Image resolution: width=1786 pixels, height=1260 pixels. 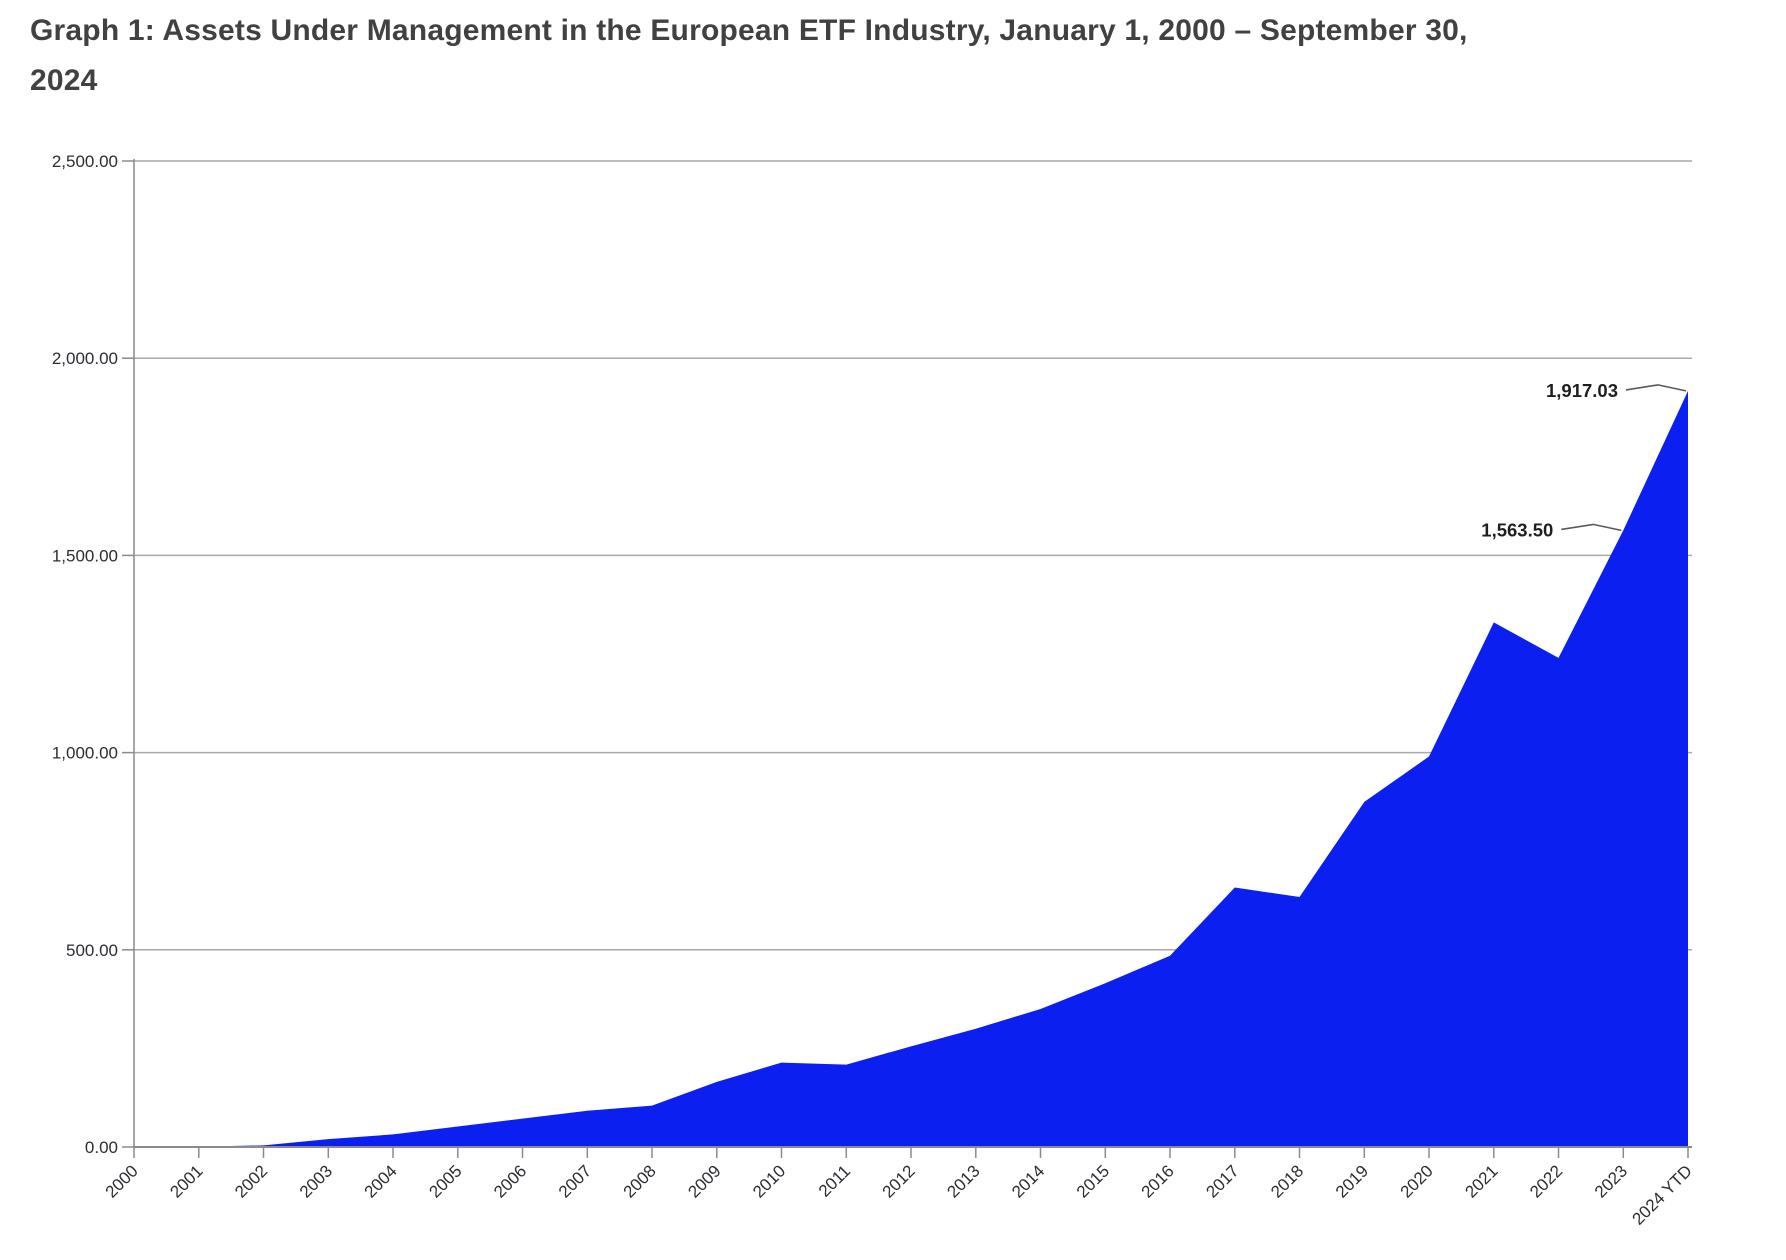 What do you see at coordinates (1417, 1181) in the screenshot?
I see `x-axis-tick-label: 2020` at bounding box center [1417, 1181].